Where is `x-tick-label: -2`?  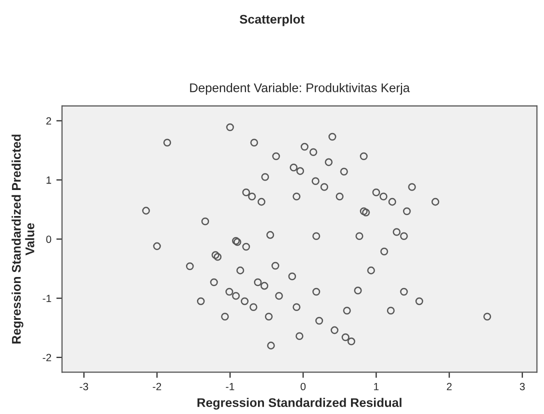
x-tick-label: -2 is located at coordinates (157, 386).